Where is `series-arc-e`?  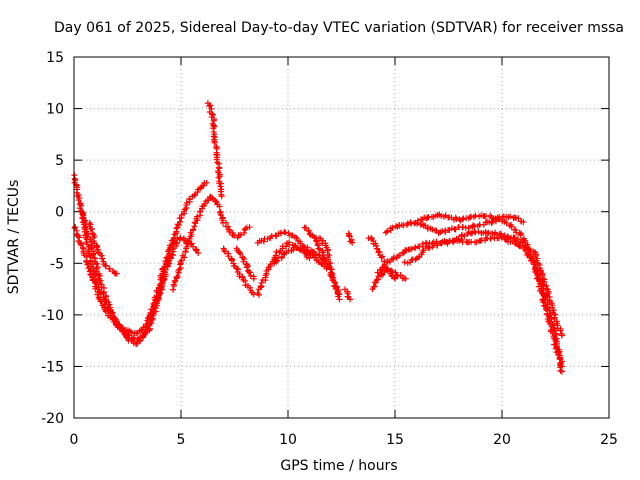 series-arc-e is located at coordinates (196, 243).